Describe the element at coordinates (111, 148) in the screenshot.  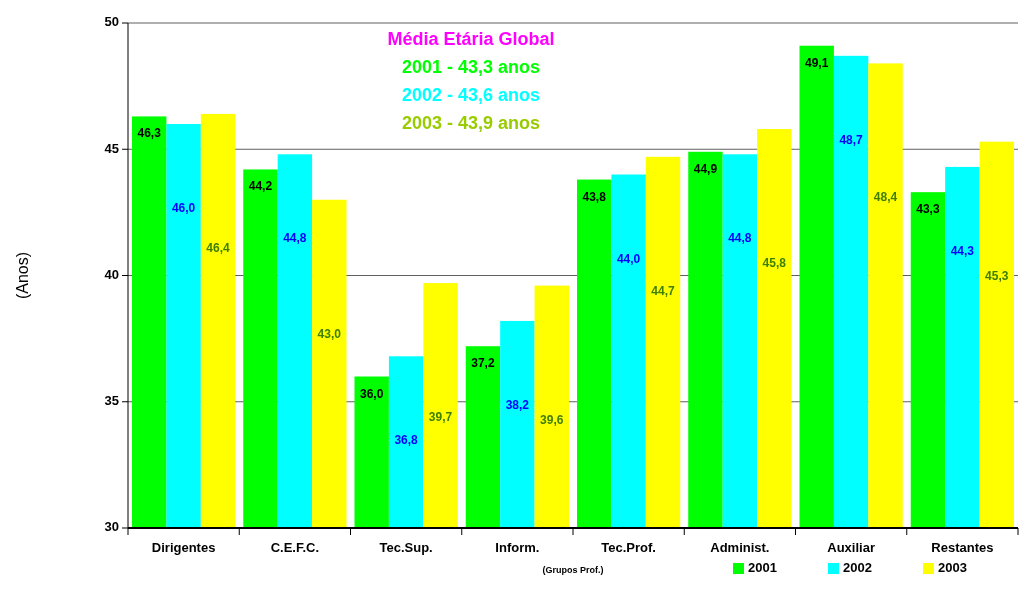
I see `y-tick-label: 45` at that location.